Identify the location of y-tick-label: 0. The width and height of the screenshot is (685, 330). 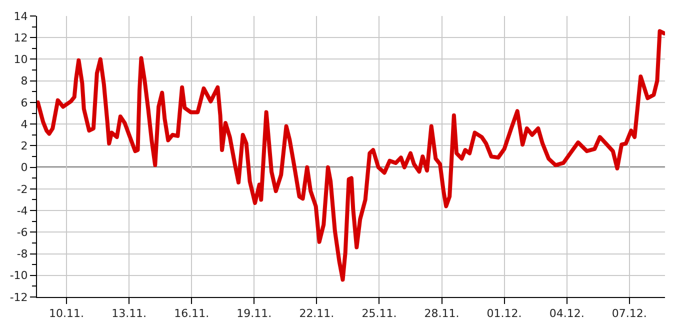
(24, 167).